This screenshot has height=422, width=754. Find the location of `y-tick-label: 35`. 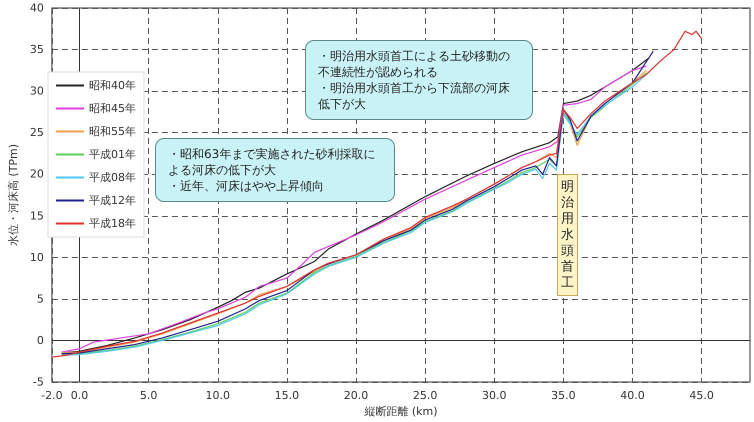

y-tick-label: 35 is located at coordinates (37, 49).